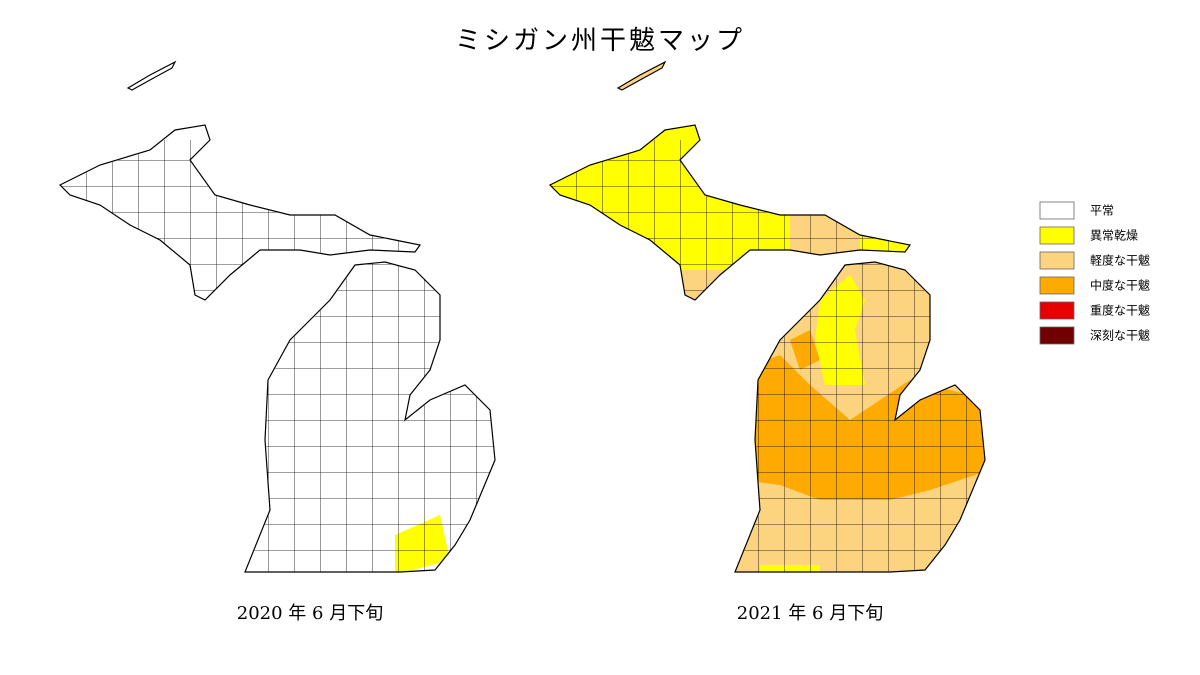 The width and height of the screenshot is (1200, 675). I want to click on legend-label: 深刻な干魃, so click(1120, 335).